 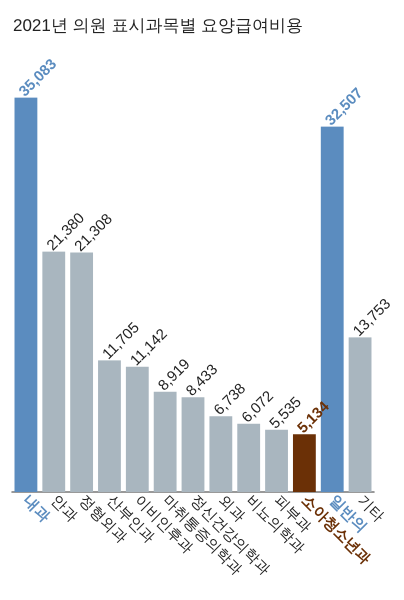 What do you see at coordinates (158, 25) in the screenshot?
I see `chart-title: 2021년 의원 표시과목별 요양급여비용` at bounding box center [158, 25].